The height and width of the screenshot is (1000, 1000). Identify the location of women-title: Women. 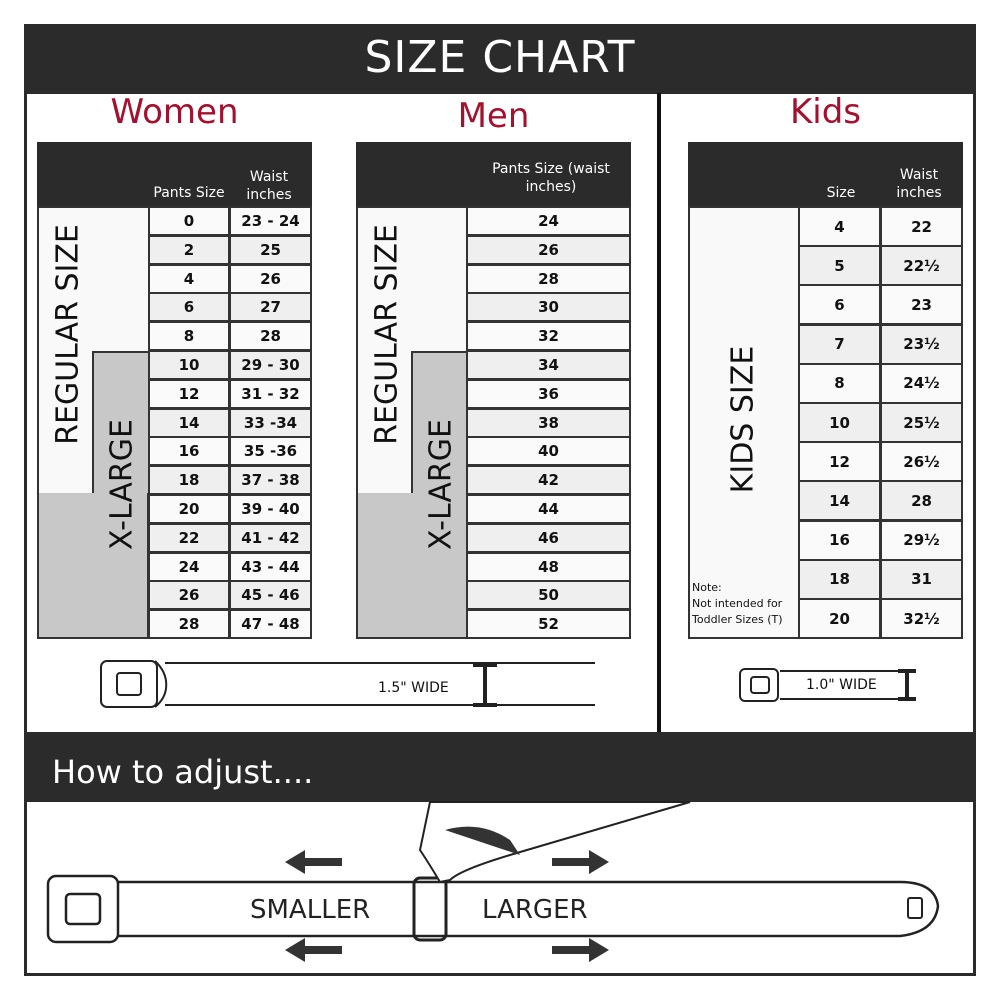
(174, 112).